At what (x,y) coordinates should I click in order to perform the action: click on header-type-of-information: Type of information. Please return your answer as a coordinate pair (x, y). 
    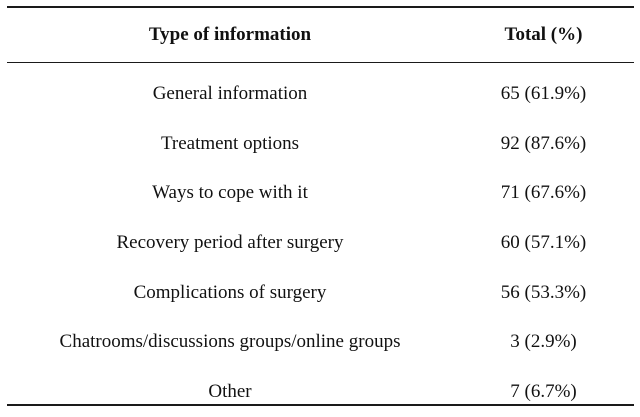
    Looking at the image, I should click on (230, 35).